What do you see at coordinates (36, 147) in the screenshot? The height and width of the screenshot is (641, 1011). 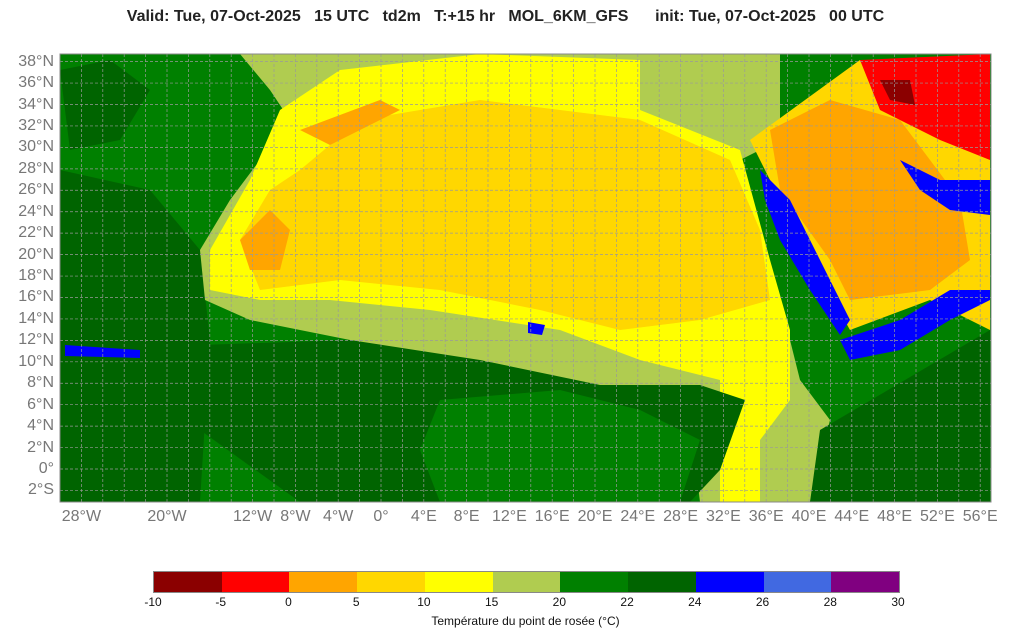 I see `lat-label: 30°N` at bounding box center [36, 147].